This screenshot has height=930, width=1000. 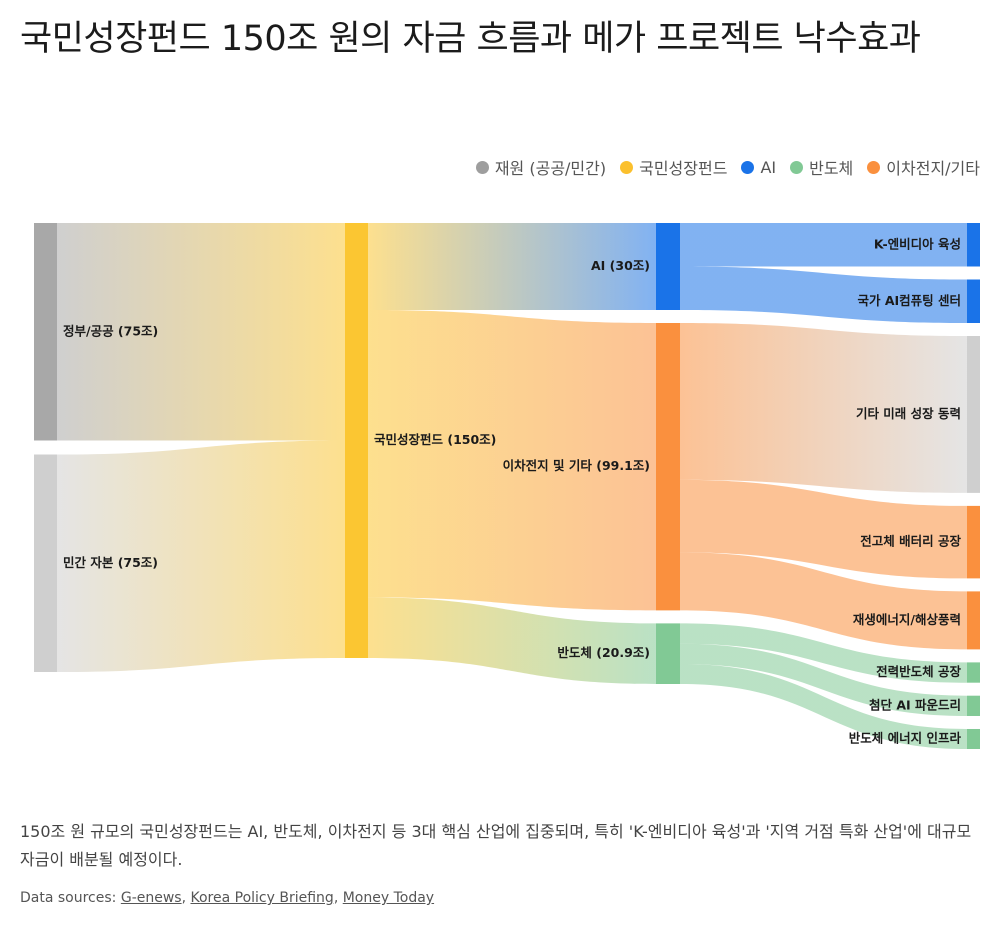 I want to click on sankey-node-label-foundry: 첨단 AI 파운드리, so click(x=915, y=704).